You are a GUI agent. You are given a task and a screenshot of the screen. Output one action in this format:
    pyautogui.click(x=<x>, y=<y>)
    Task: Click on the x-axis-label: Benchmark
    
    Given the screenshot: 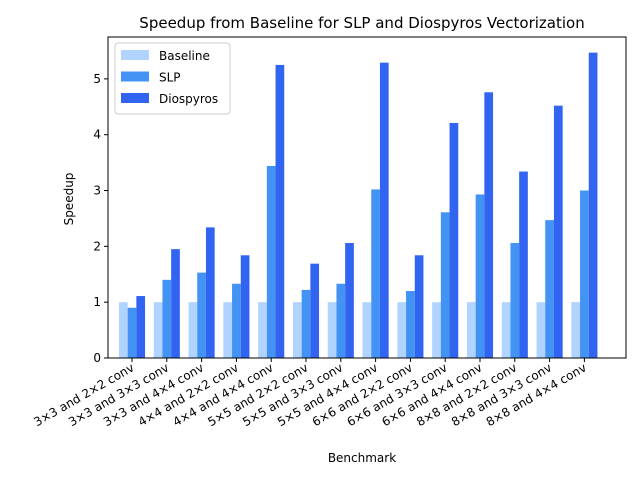 What is the action you would take?
    pyautogui.click(x=362, y=458)
    